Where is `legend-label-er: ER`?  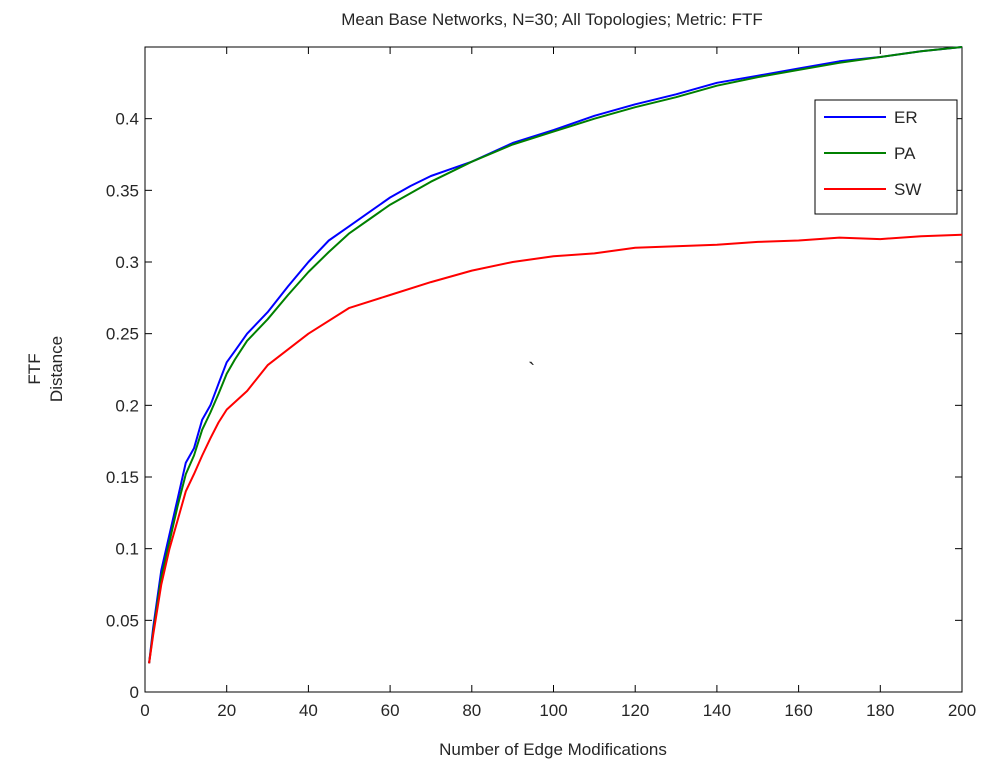
legend-label-er: ER is located at coordinates (906, 117).